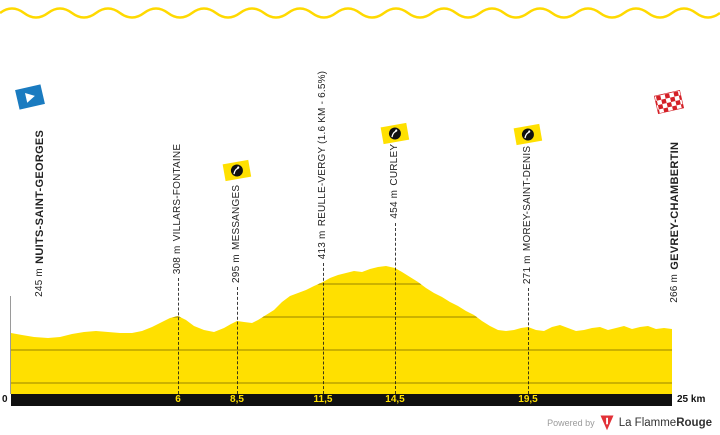 The image size is (720, 435). I want to click on powered-by-label: Powered by, so click(571, 423).